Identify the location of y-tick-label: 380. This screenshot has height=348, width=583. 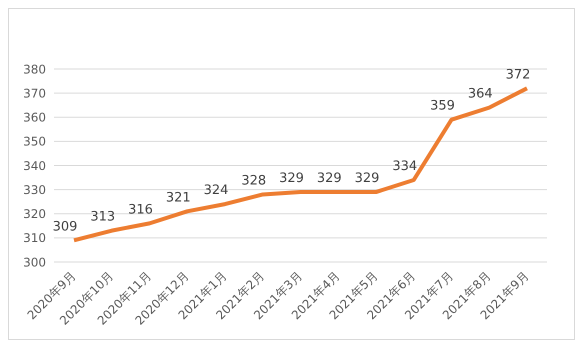
(34, 69).